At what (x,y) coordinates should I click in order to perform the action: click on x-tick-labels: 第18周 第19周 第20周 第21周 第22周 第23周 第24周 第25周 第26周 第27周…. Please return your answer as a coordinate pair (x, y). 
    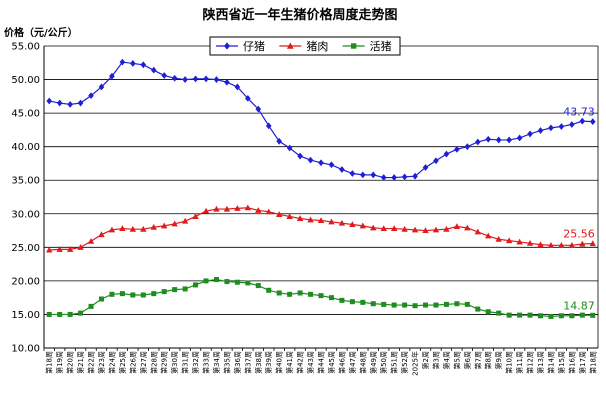
    Looking at the image, I should click on (321, 363).